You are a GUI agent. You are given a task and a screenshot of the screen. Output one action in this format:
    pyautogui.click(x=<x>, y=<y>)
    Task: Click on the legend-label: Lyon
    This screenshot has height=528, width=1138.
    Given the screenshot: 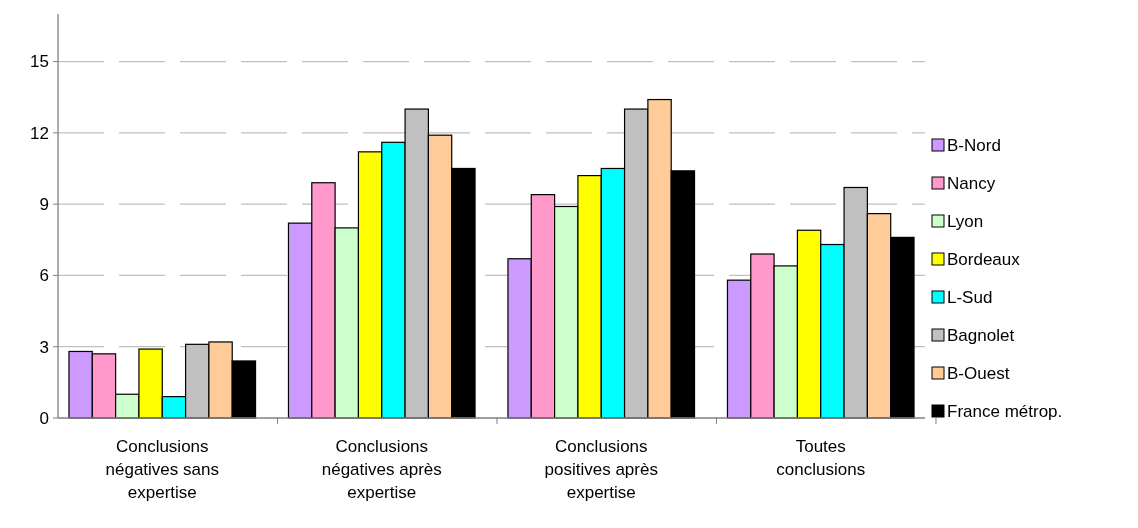 What is the action you would take?
    pyautogui.click(x=965, y=221)
    